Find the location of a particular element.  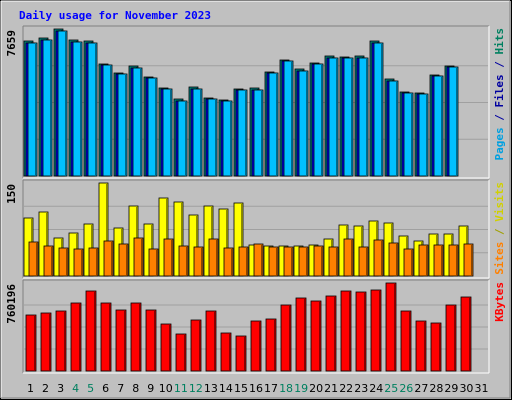

panel-legend: KBytes is located at coordinates (499, 302).